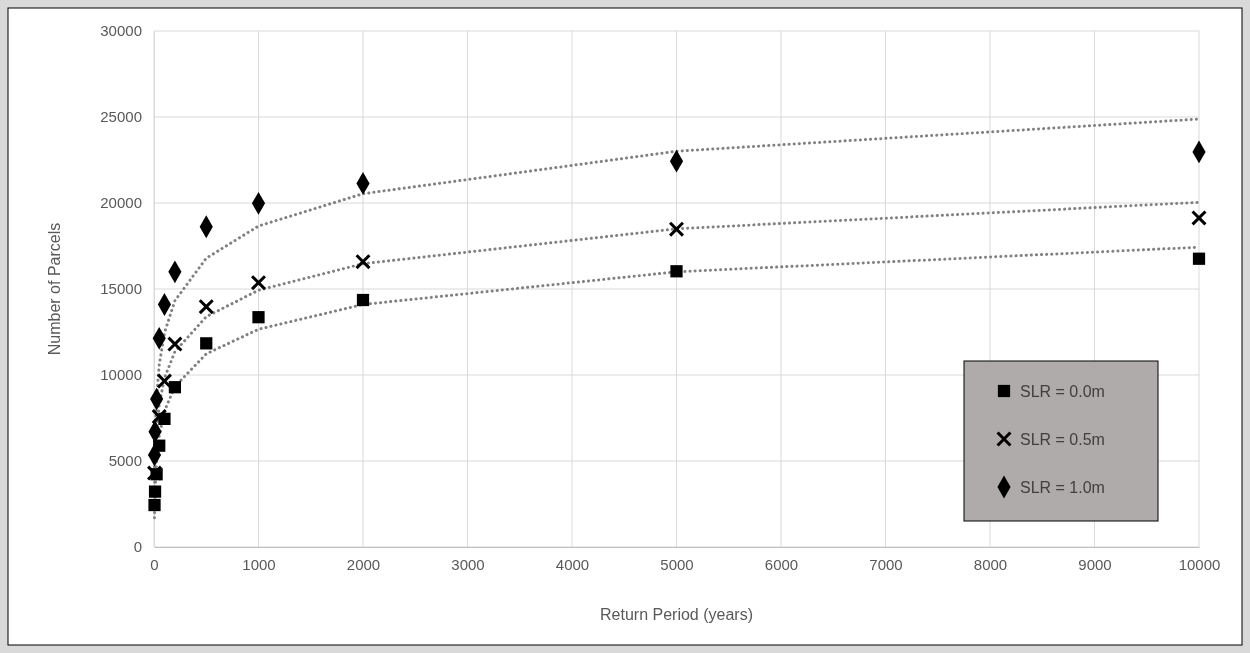  What do you see at coordinates (1095, 564) in the screenshot?
I see `x-tick-label: 9000` at bounding box center [1095, 564].